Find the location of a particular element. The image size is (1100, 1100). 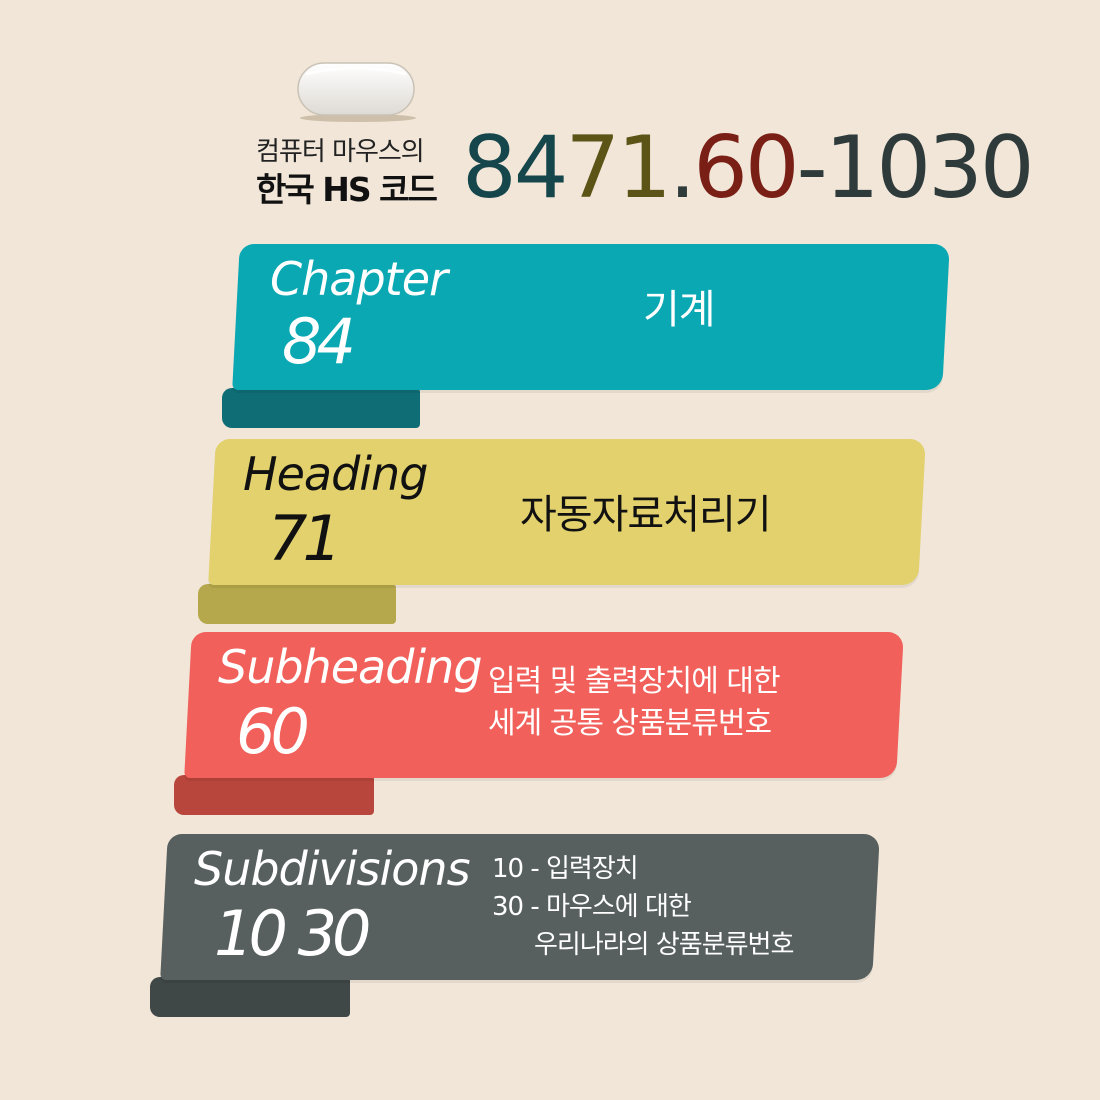

hs-code-part: 60 is located at coordinates (746, 168).